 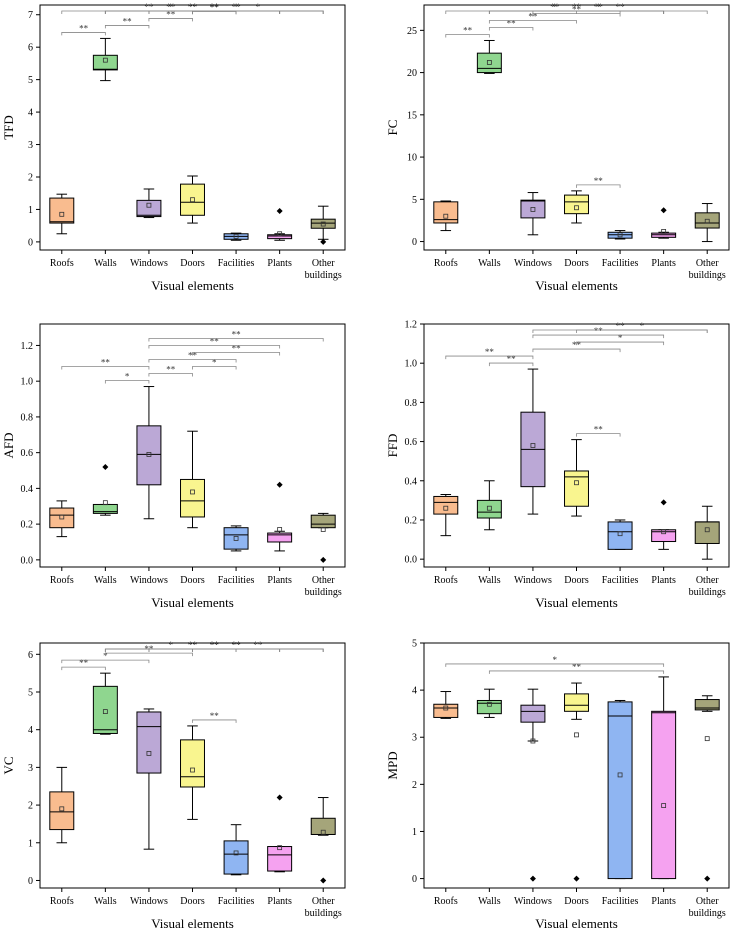 I want to click on box-plants, so click(x=664, y=524).